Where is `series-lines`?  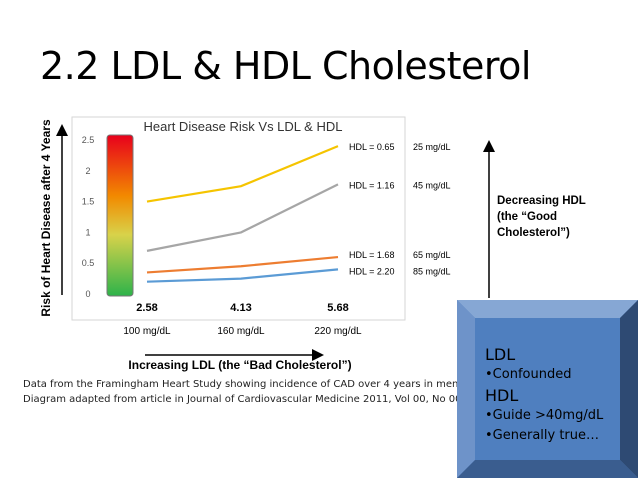 series-lines is located at coordinates (242, 214).